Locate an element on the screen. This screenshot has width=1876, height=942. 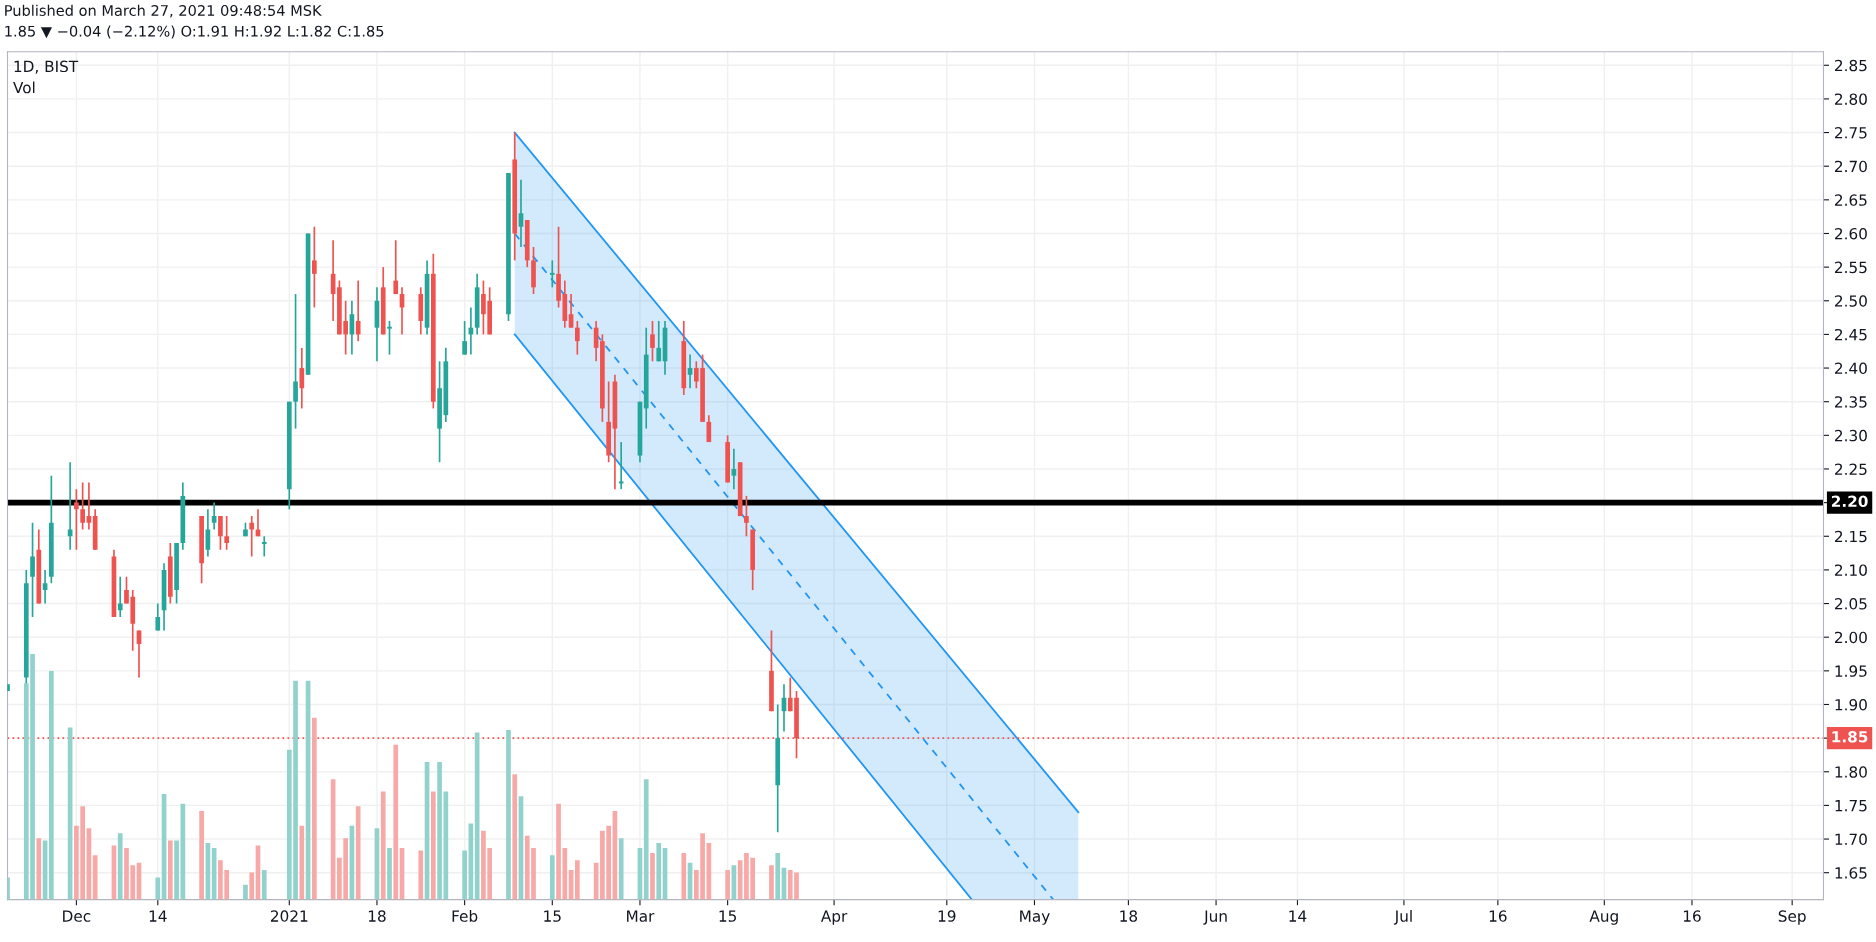
ref-line-label: 2.20 is located at coordinates (1849, 501).